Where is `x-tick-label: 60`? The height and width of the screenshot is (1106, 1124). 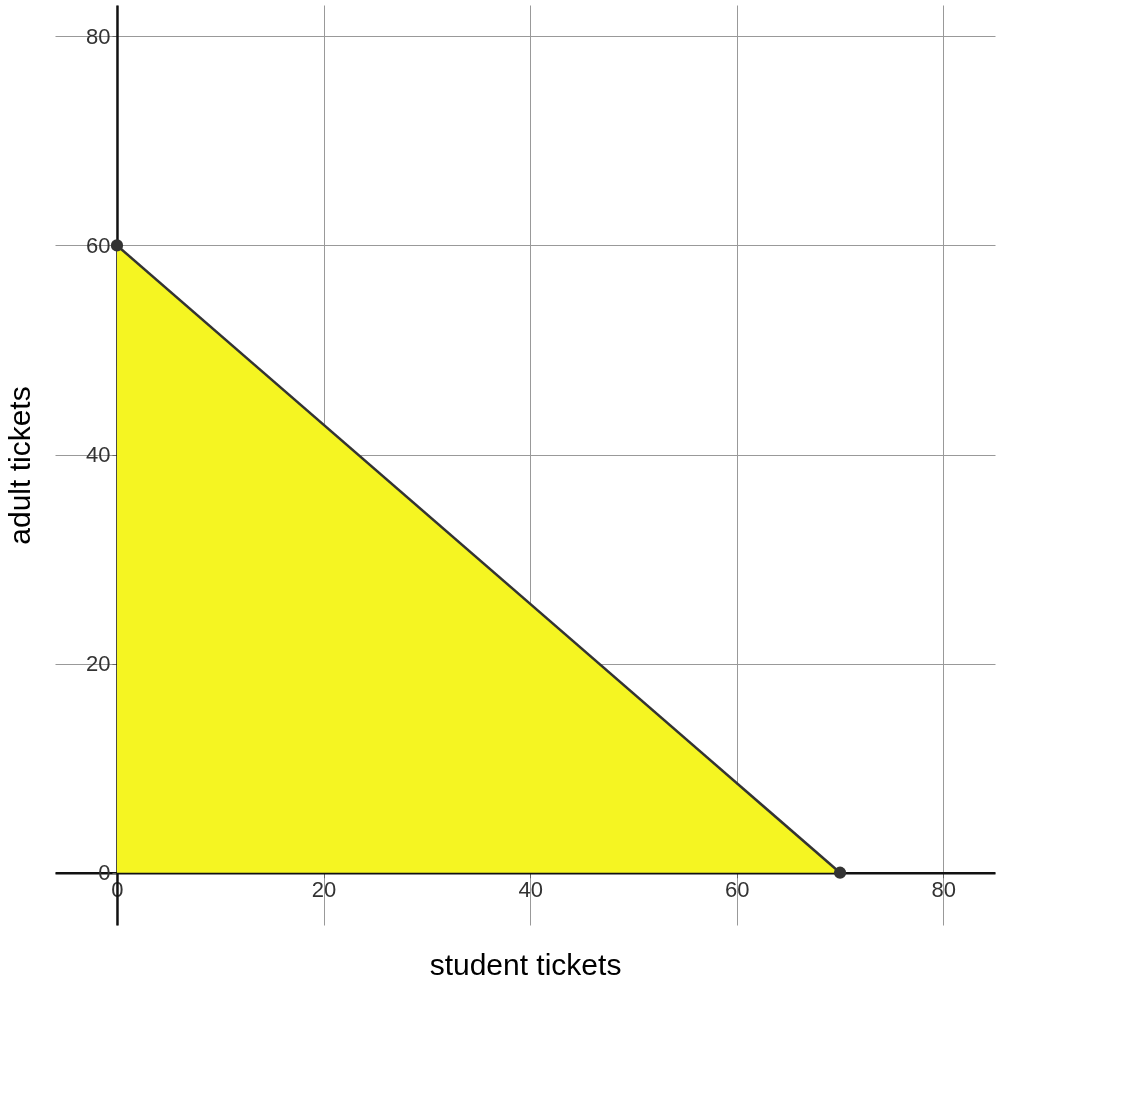
x-tick-label: 60 is located at coordinates (737, 890).